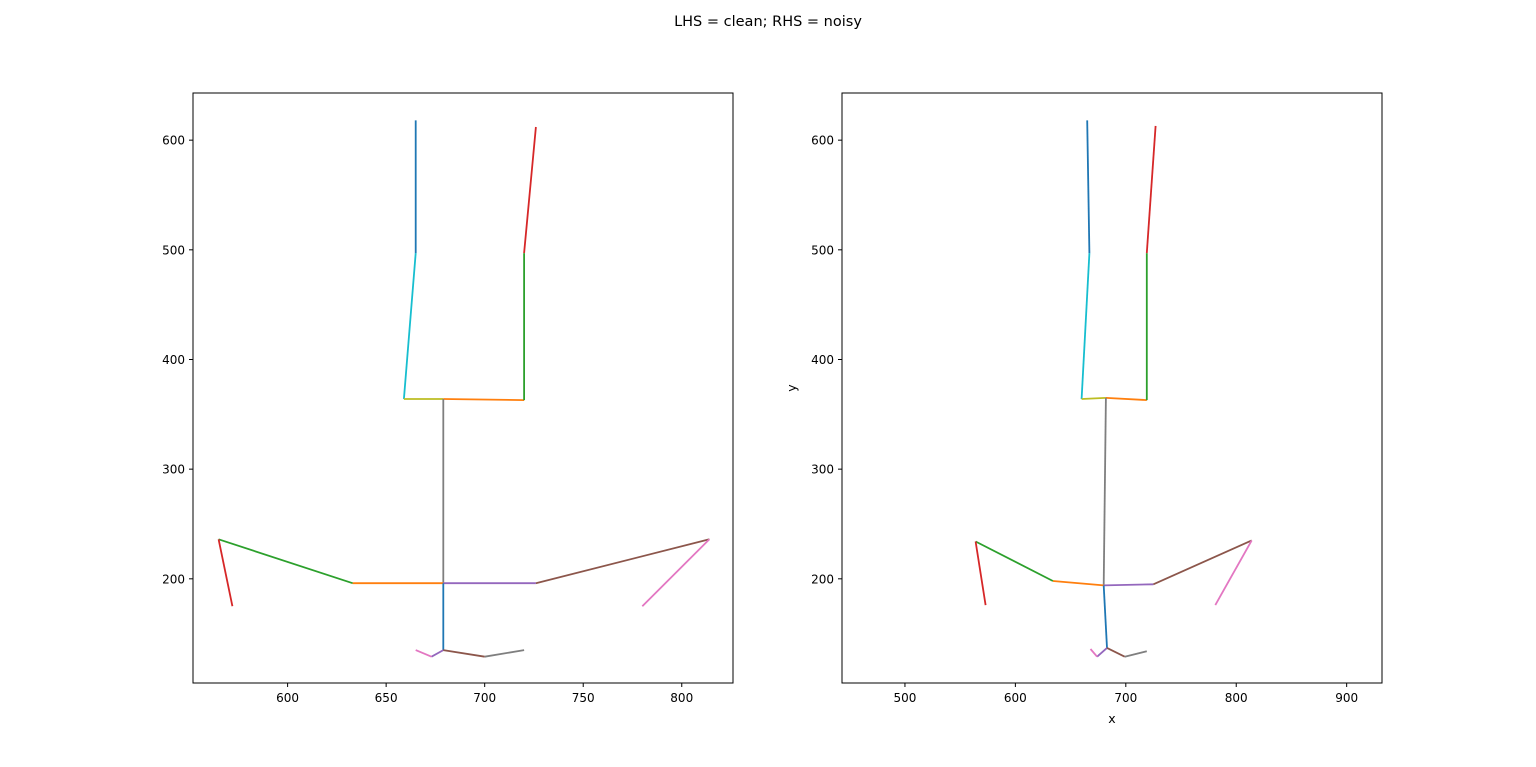  Describe the element at coordinates (173, 141) in the screenshot. I see `left-y-tick-label: 600` at that location.